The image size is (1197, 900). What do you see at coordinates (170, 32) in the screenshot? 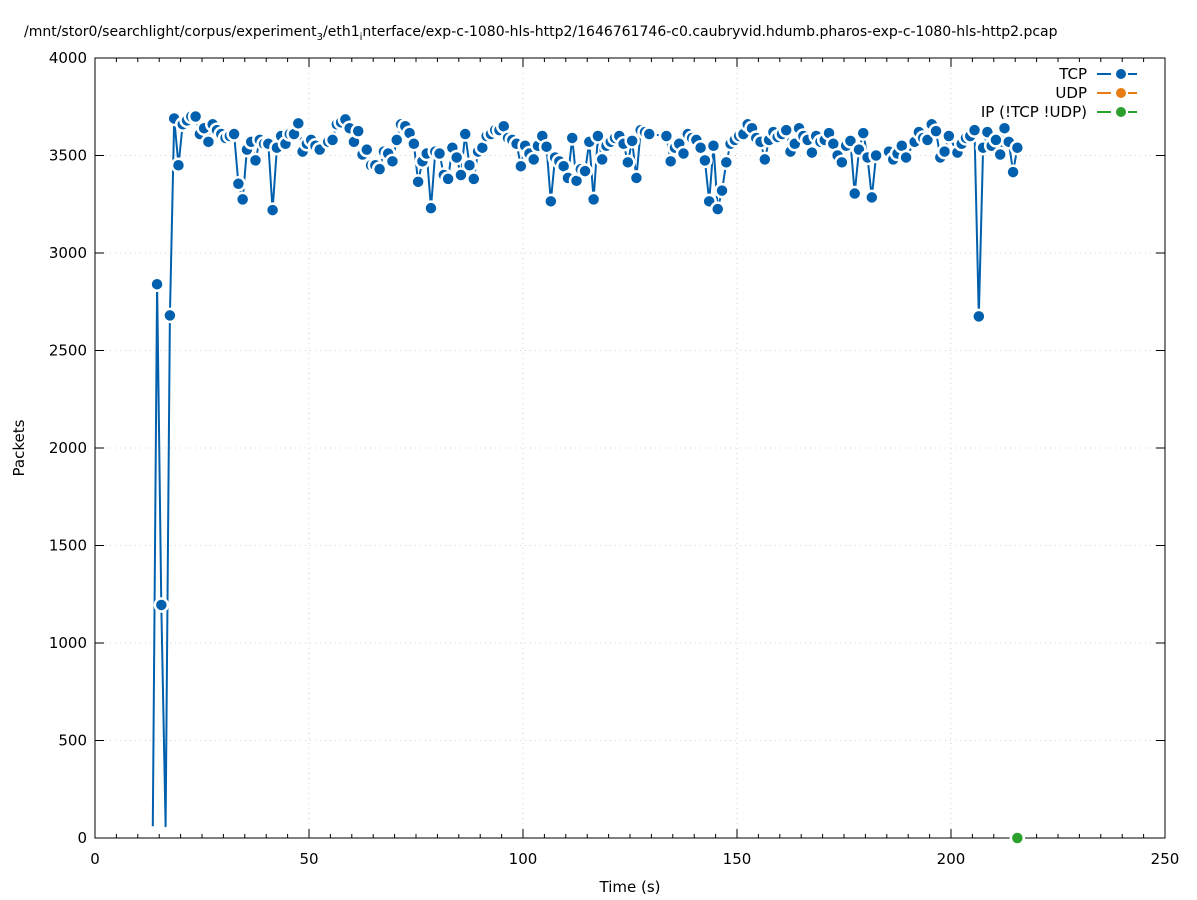
I see `title-part-1: /mnt/stor0/searchlight/corpus/experiment` at bounding box center [170, 32].